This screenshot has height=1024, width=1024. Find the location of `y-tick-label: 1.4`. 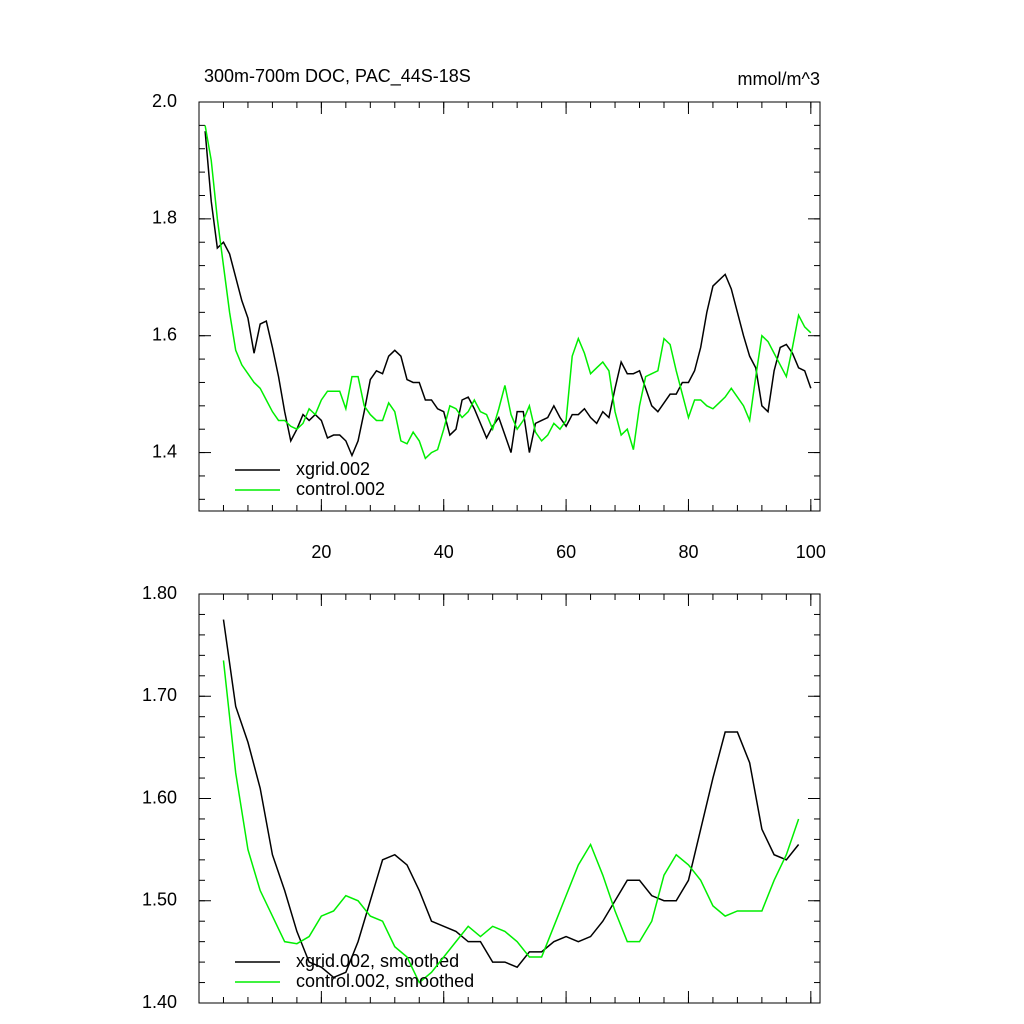

y-tick-label: 1.4 is located at coordinates (164, 451).